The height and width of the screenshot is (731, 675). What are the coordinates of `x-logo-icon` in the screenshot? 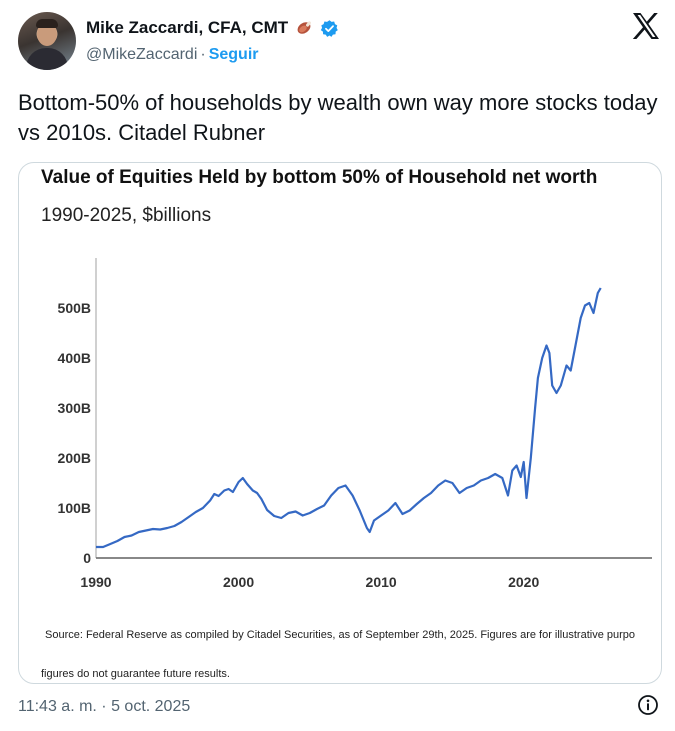 It's located at (646, 26).